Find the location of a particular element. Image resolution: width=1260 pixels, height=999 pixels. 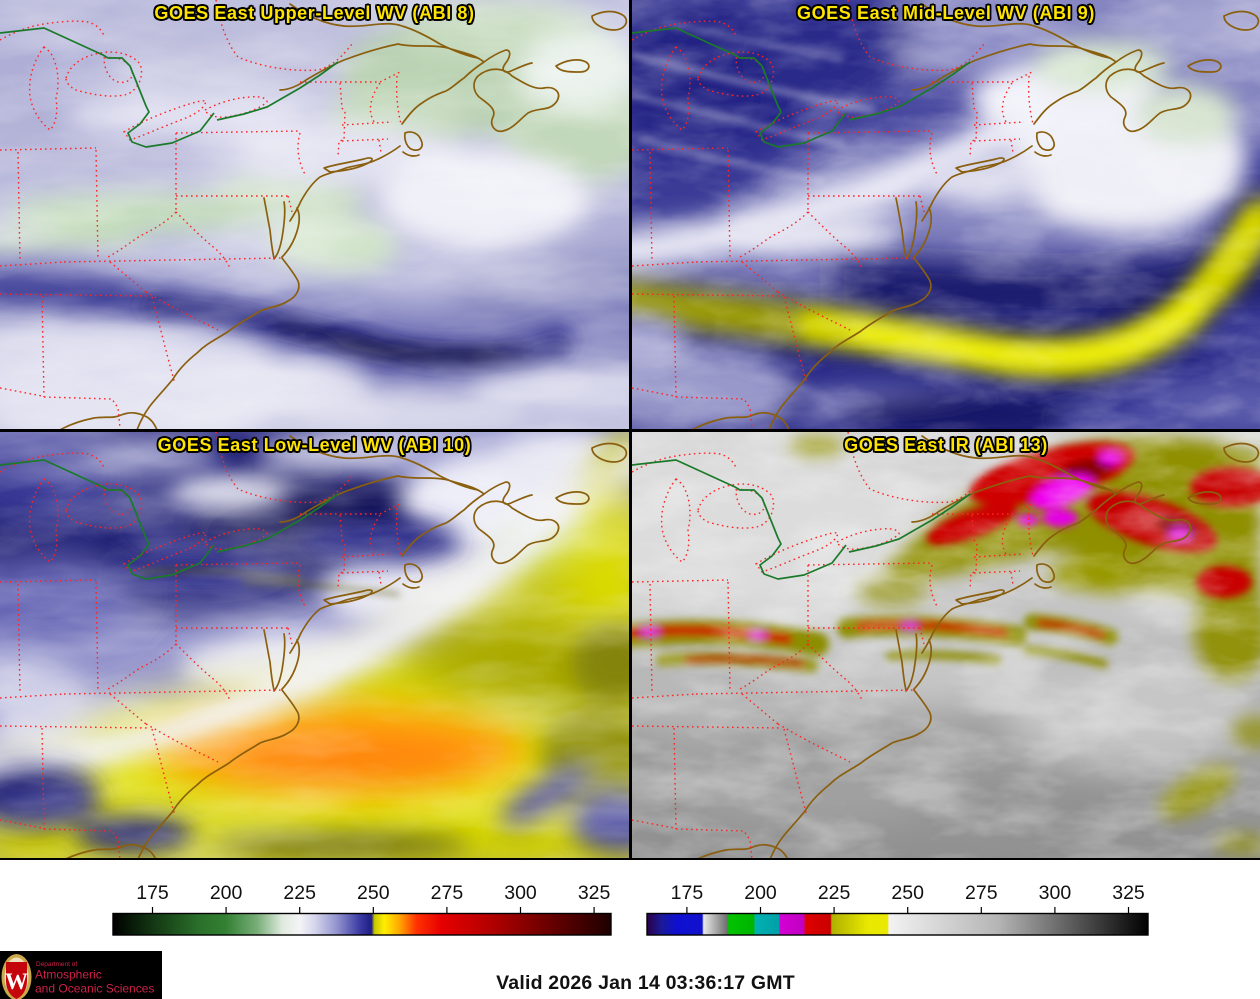

svg-text: Atmospheric is located at coordinates (68, 975).